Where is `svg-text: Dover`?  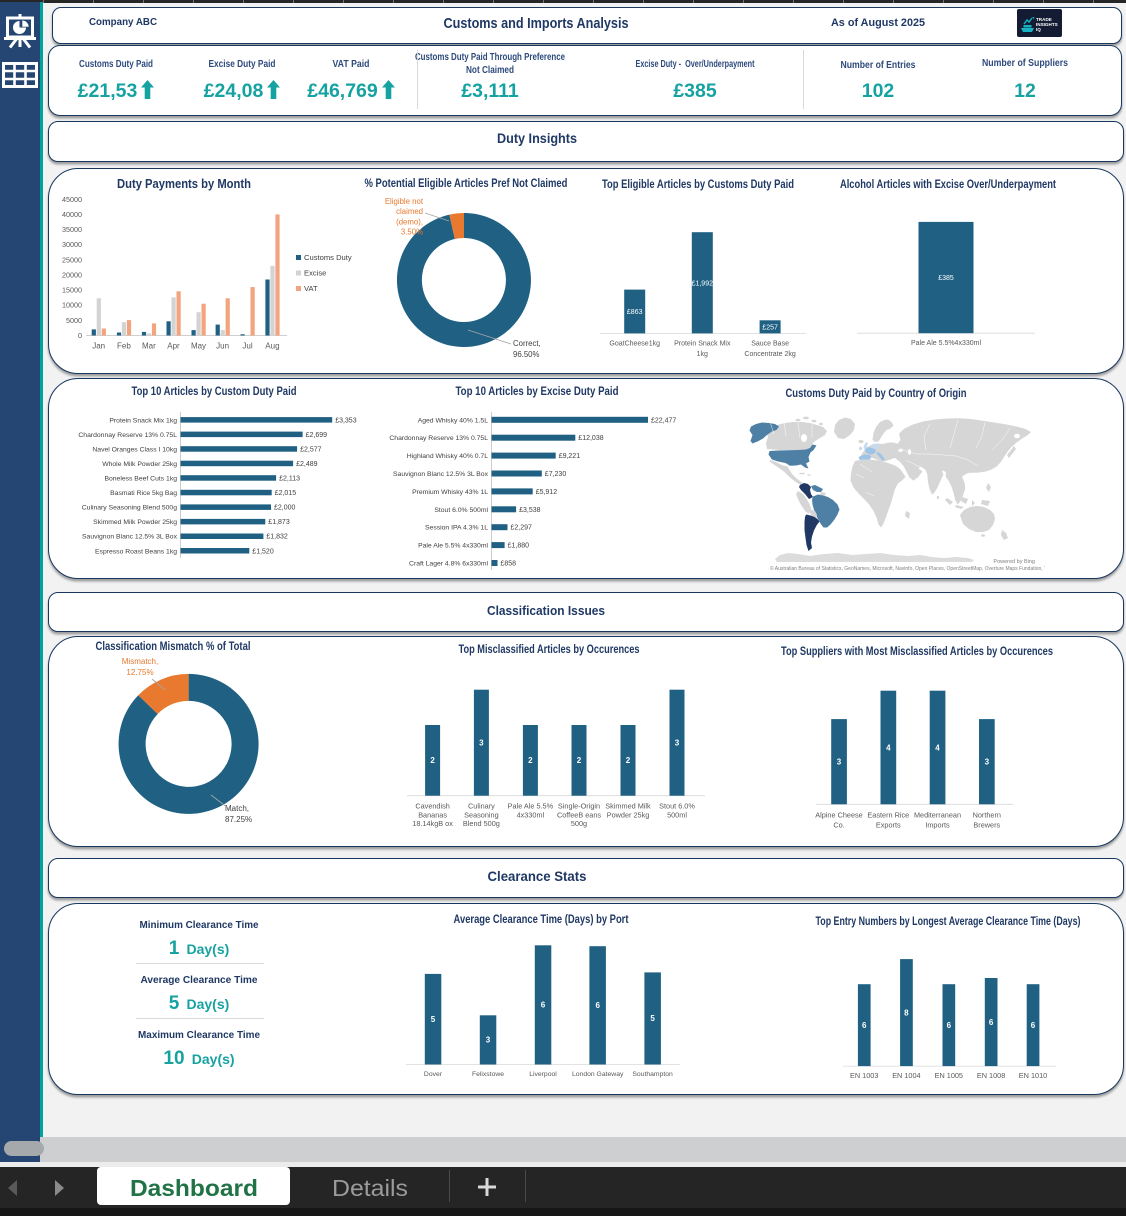
svg-text: Dover is located at coordinates (433, 1074).